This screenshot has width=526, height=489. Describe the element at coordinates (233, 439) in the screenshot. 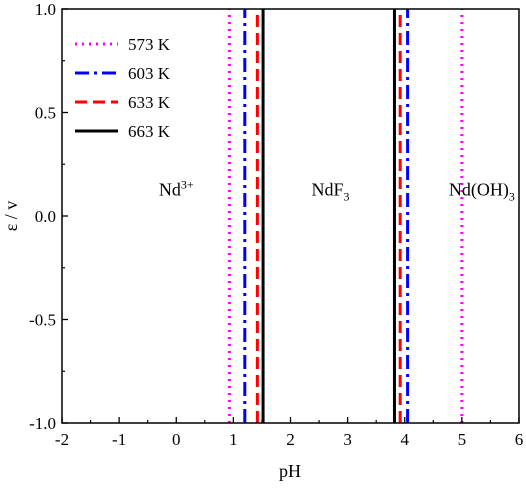

I see `x-tick-label: 1` at that location.